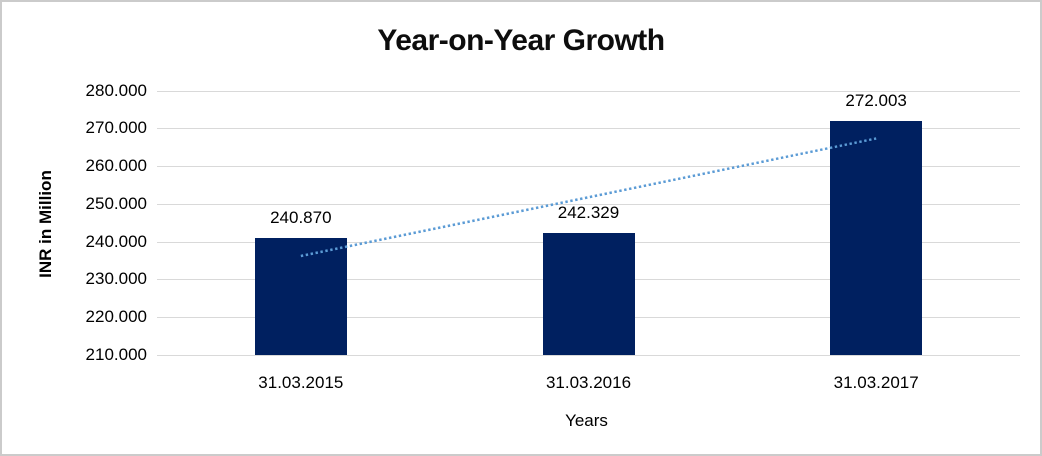  Describe the element at coordinates (116, 128) in the screenshot. I see `y-tick-label: 270.000` at that location.